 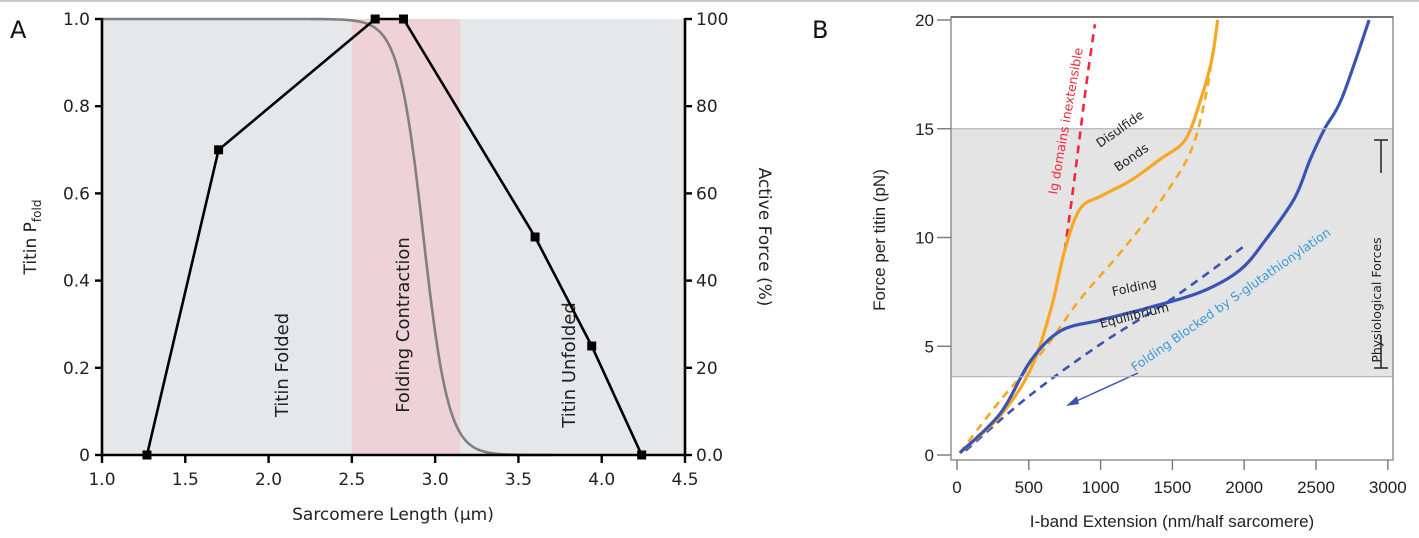 I want to click on y-right-tick-label: 0.0, so click(x=709, y=456).